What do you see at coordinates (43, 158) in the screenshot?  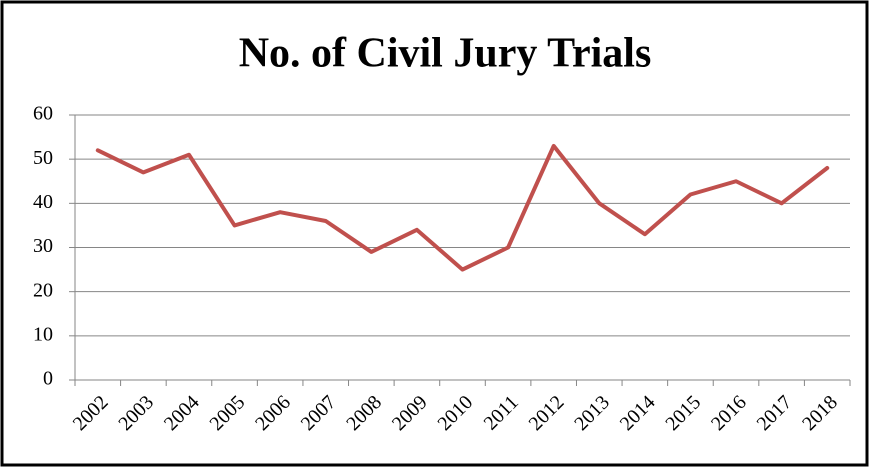 I see `y-tick-label: 50` at bounding box center [43, 158].